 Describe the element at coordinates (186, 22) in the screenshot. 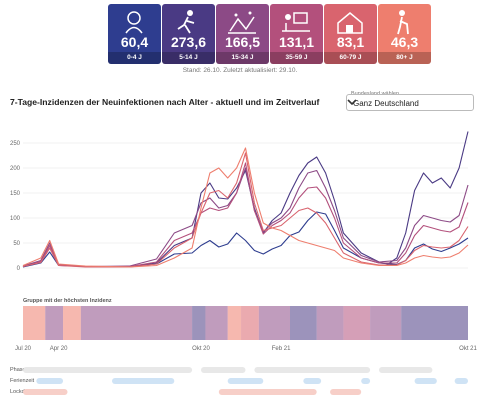

I see `child-running-icon` at that location.